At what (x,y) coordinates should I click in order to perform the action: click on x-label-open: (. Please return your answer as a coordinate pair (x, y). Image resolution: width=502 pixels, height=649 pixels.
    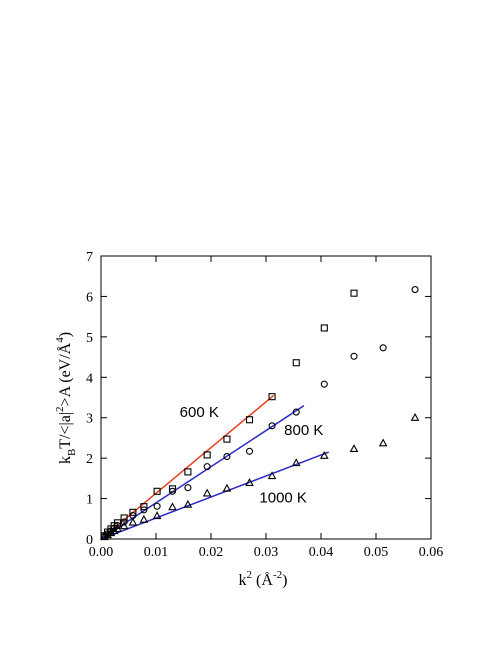
    Looking at the image, I should click on (256, 580).